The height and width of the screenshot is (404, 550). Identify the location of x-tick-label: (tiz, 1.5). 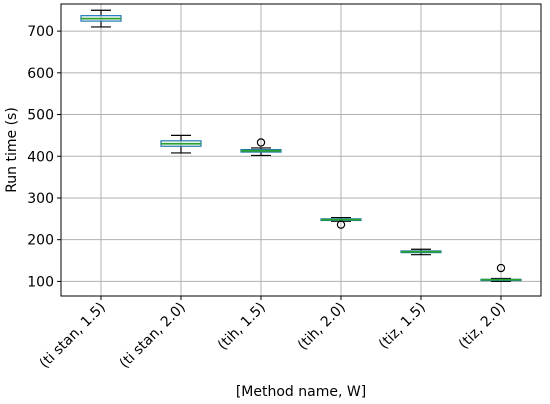
(402, 326).